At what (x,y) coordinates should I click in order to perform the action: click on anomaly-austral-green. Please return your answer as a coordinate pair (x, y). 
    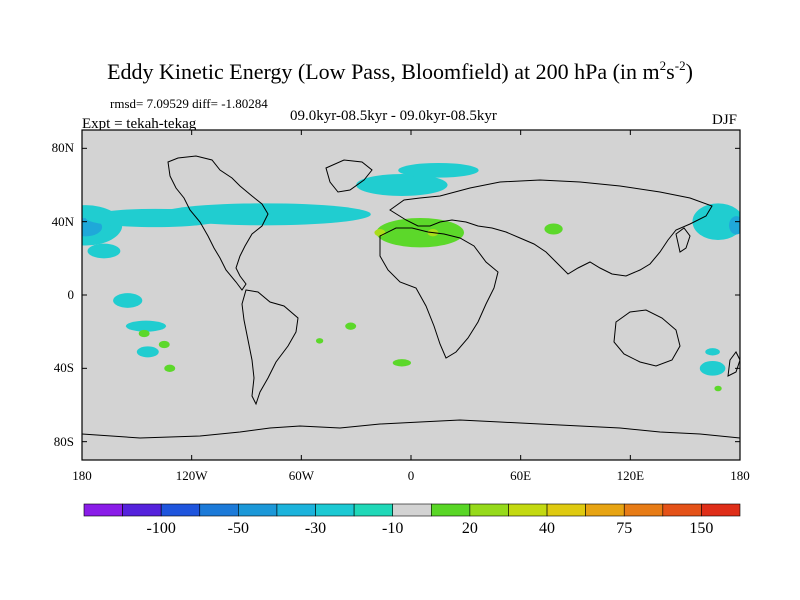
    Looking at the image, I should click on (718, 388).